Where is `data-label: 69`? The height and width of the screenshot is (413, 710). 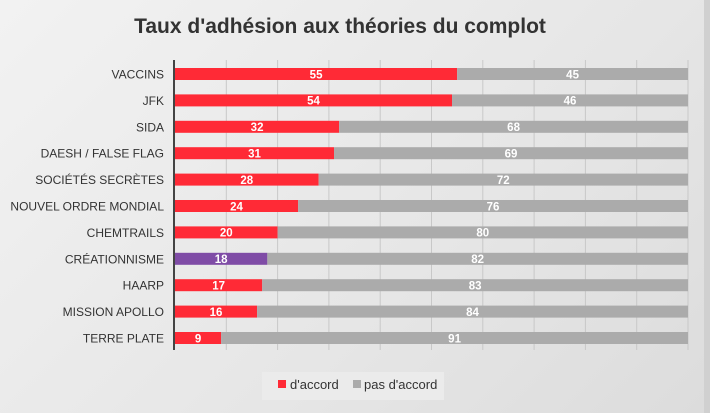 data-label: 69 is located at coordinates (511, 155).